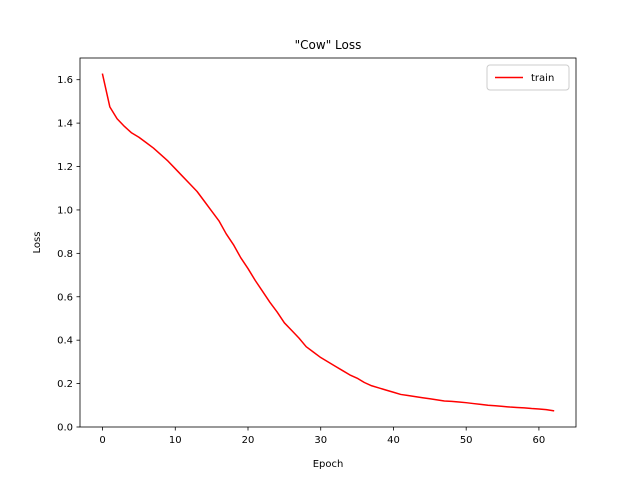  Describe the element at coordinates (65, 210) in the screenshot. I see `y-tick-label: 1.0` at that location.